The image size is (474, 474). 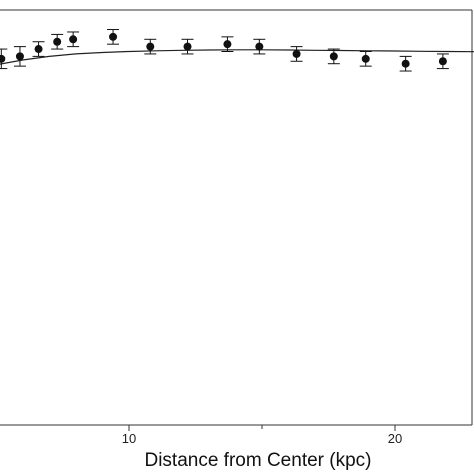 What do you see at coordinates (257, 460) in the screenshot?
I see `x-axis-title: Distance from Center (kpc)` at bounding box center [257, 460].